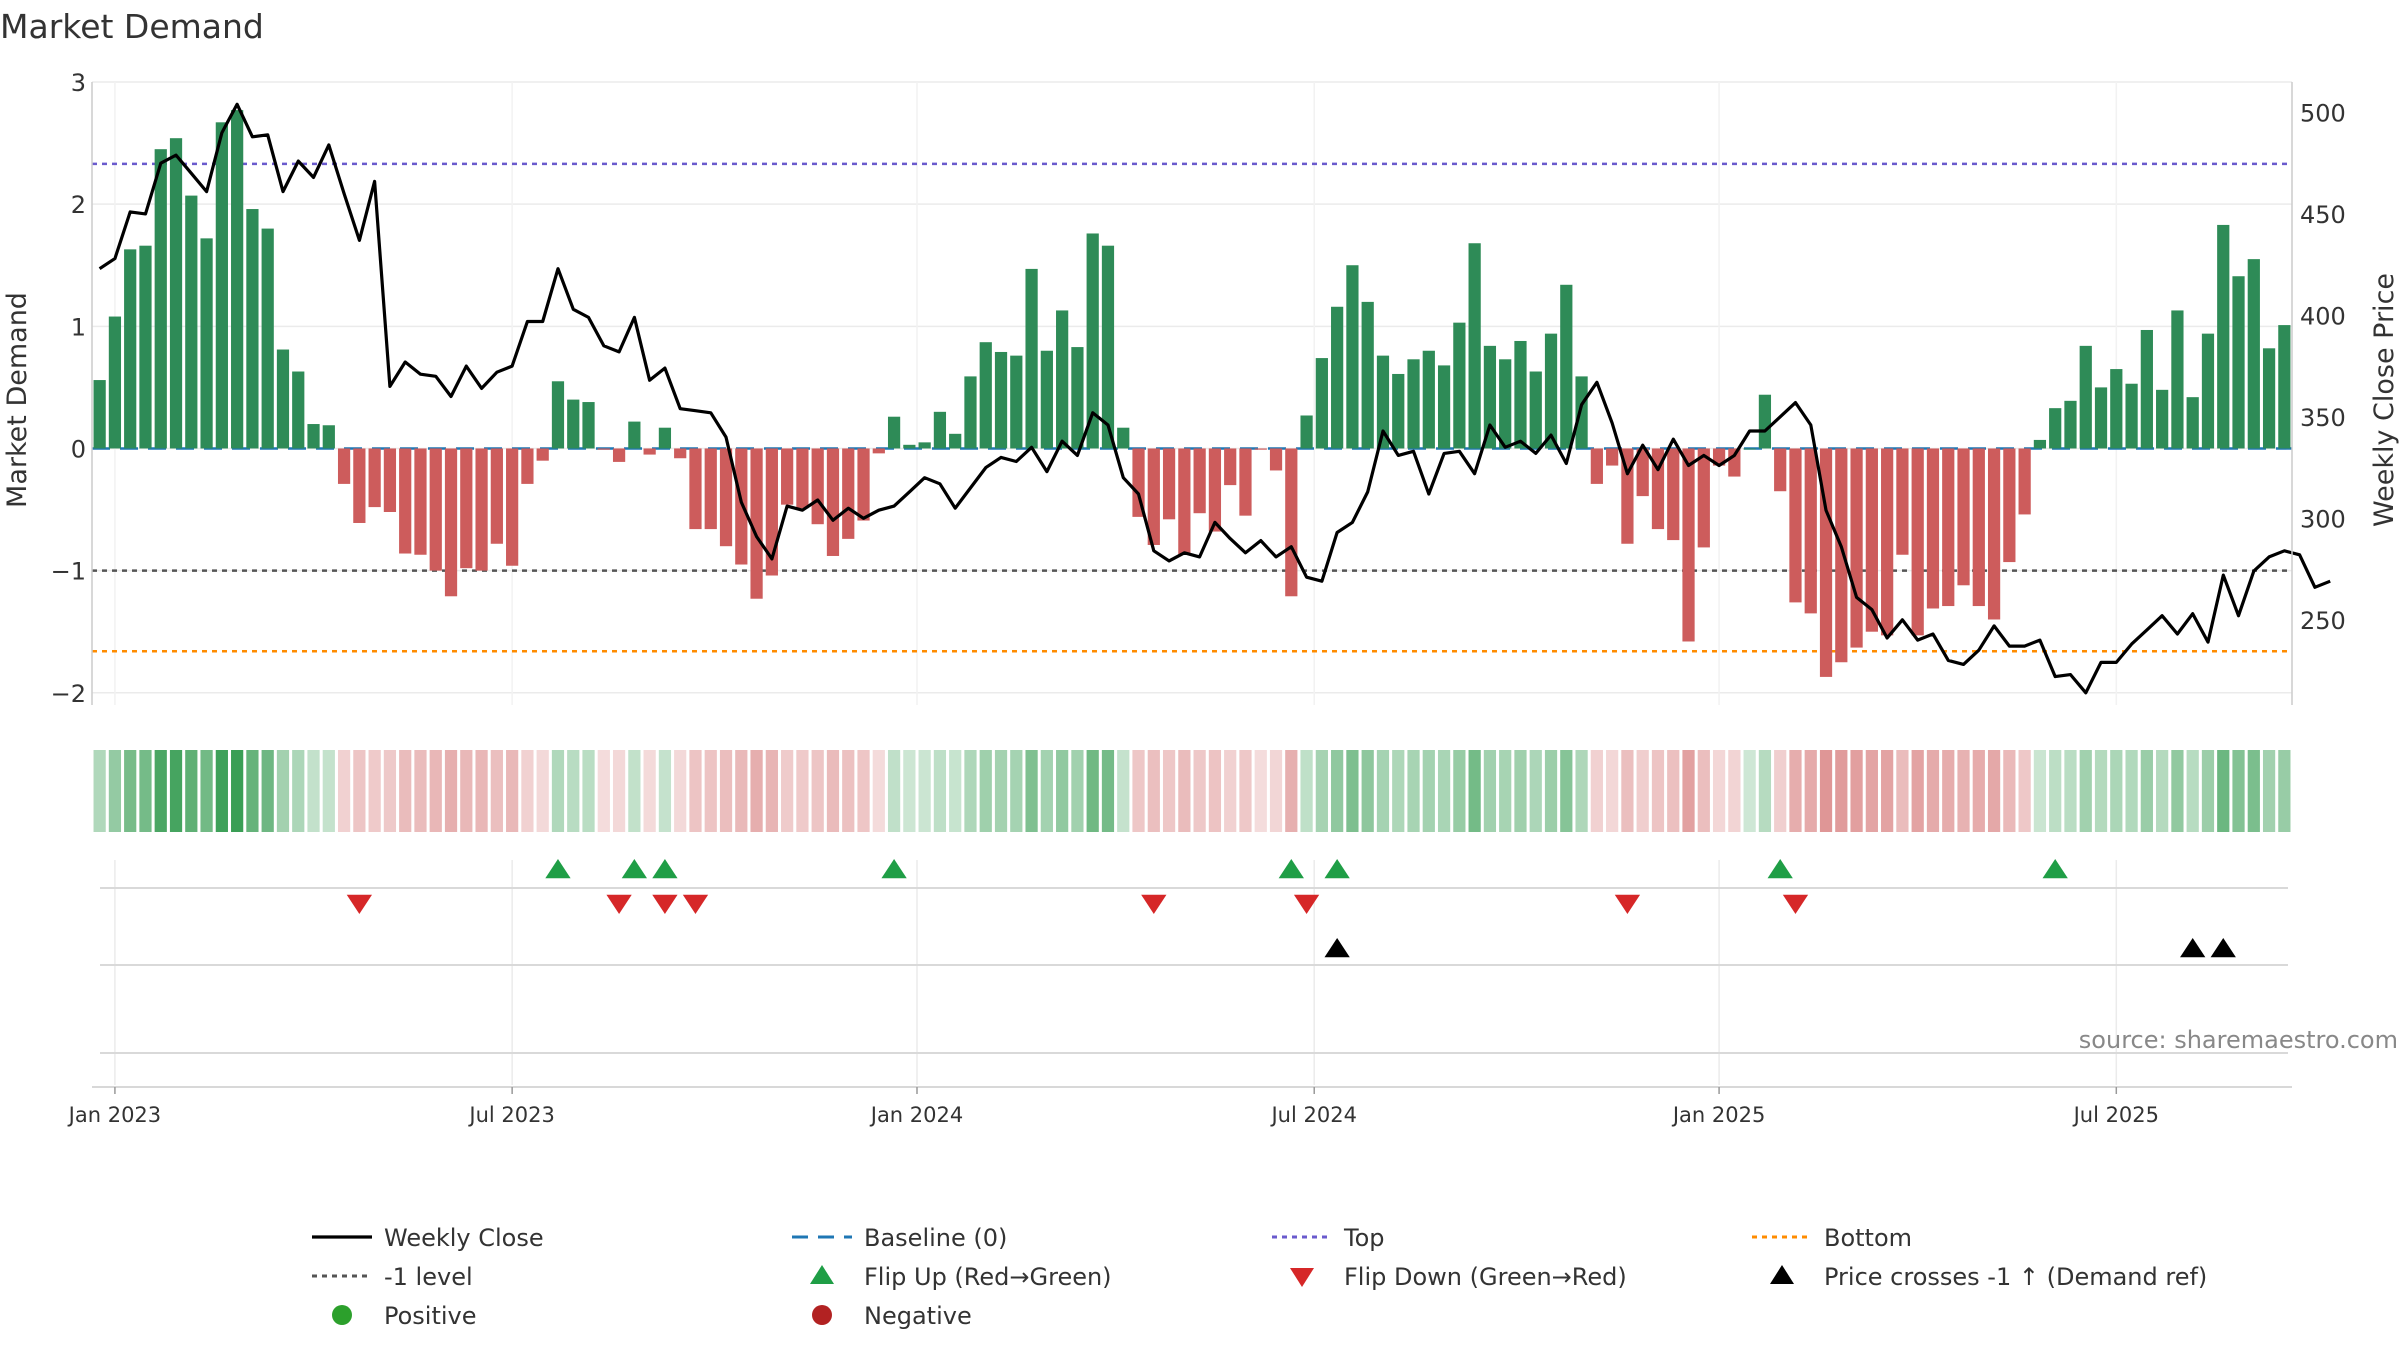 This screenshot has width=2400, height=1350. I want to click on legend-item: Positive, so click(404, 1316).